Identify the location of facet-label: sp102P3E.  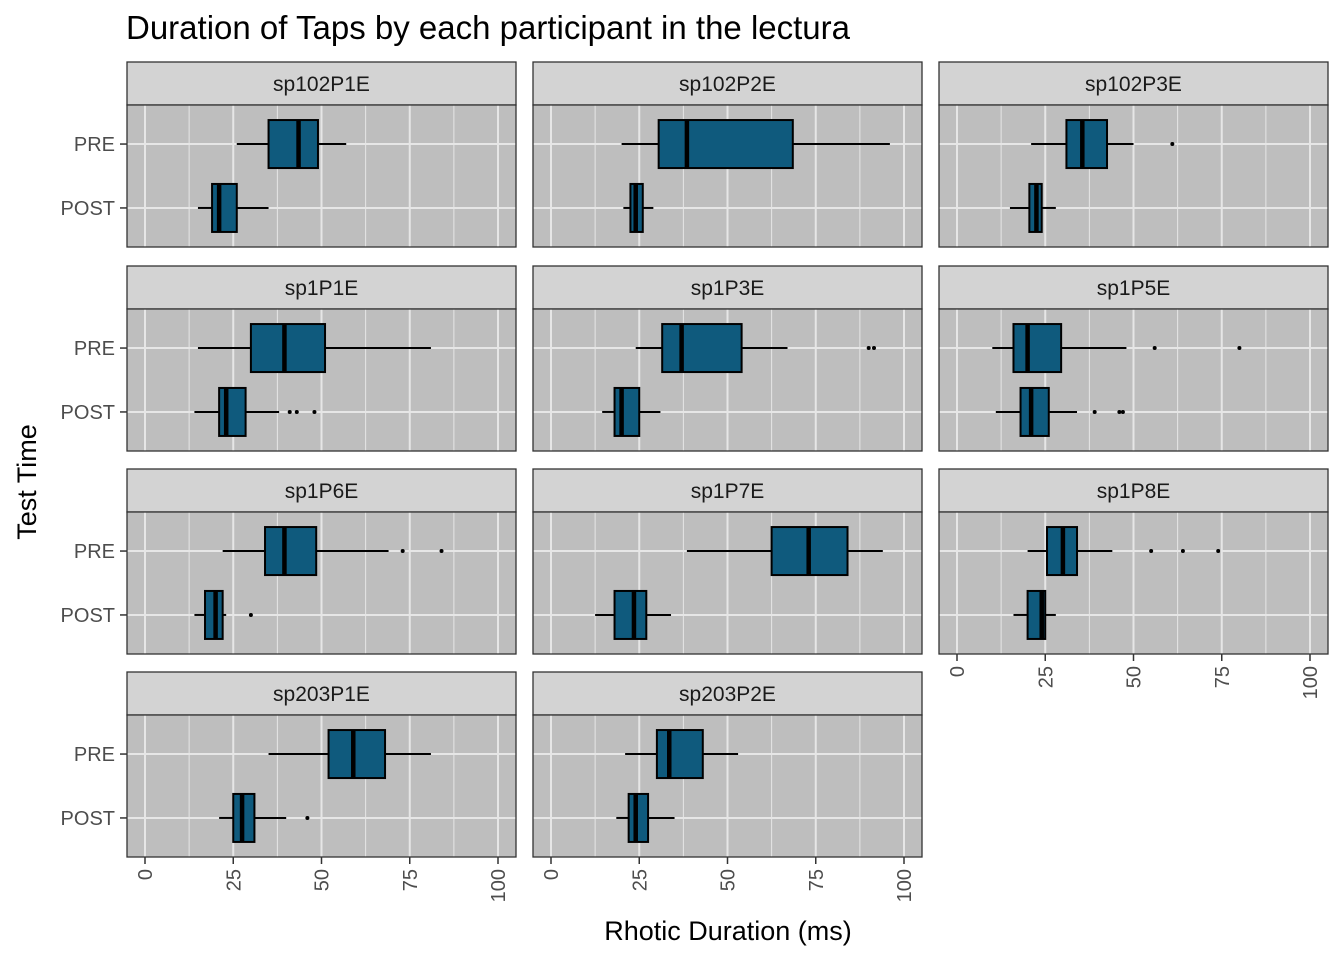
(1133, 84).